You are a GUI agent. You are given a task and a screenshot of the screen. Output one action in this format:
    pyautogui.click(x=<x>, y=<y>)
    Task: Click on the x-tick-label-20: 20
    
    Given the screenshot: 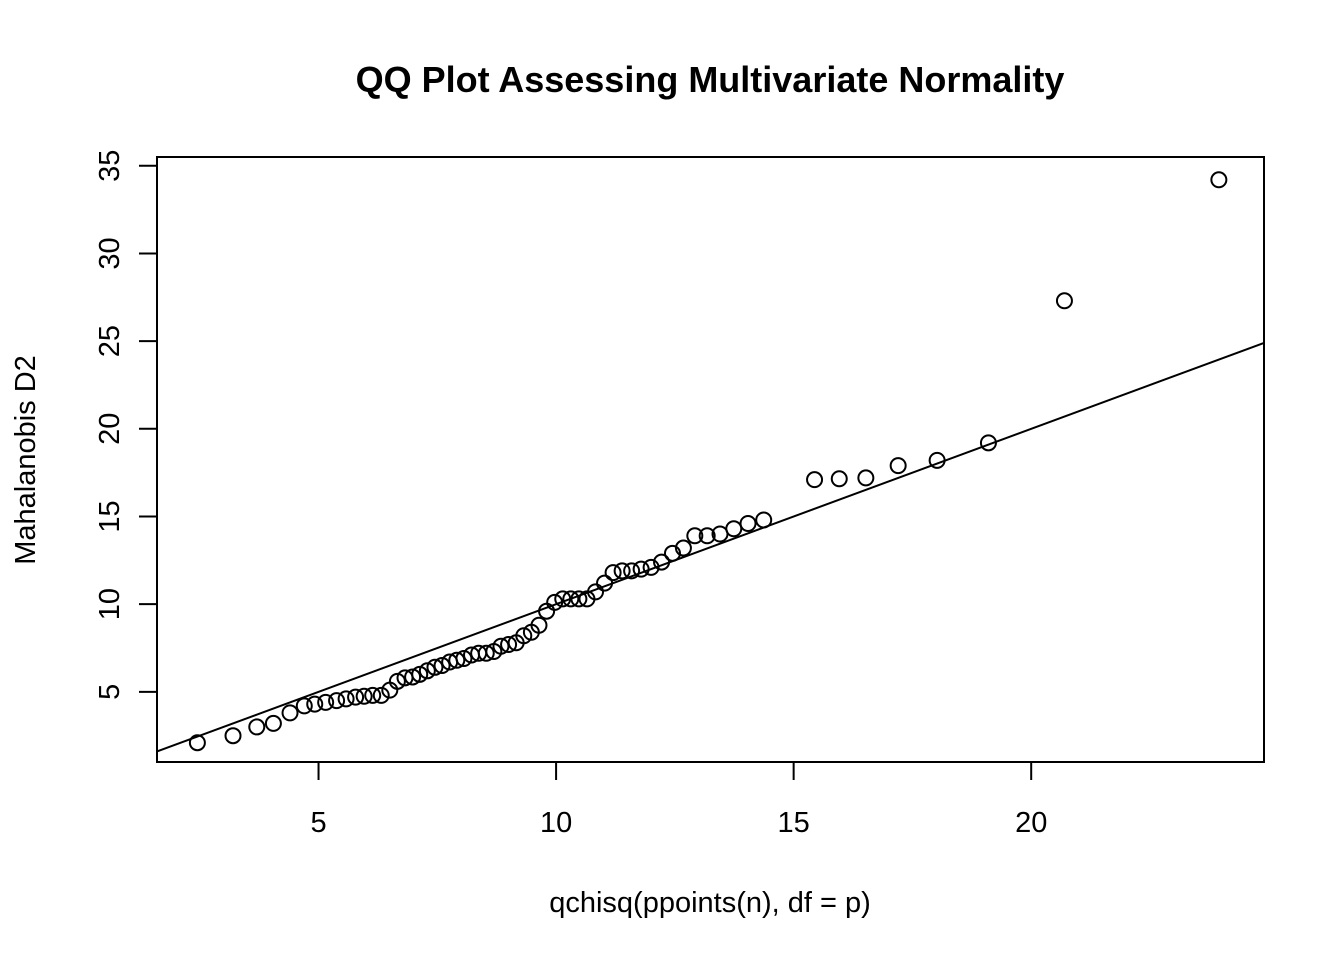 What is the action you would take?
    pyautogui.click(x=1031, y=823)
    